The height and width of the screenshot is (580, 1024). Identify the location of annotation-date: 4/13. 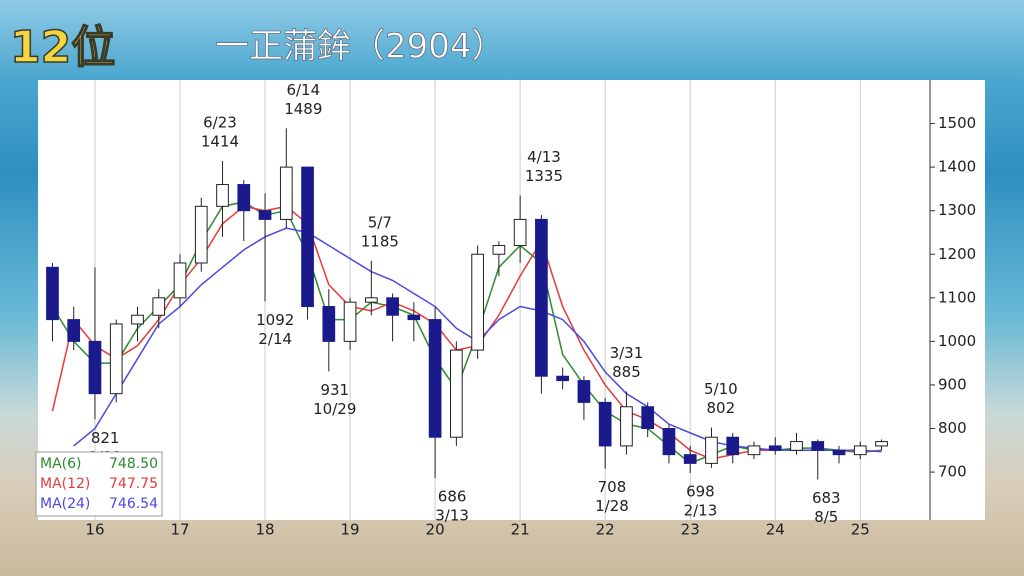
(544, 157).